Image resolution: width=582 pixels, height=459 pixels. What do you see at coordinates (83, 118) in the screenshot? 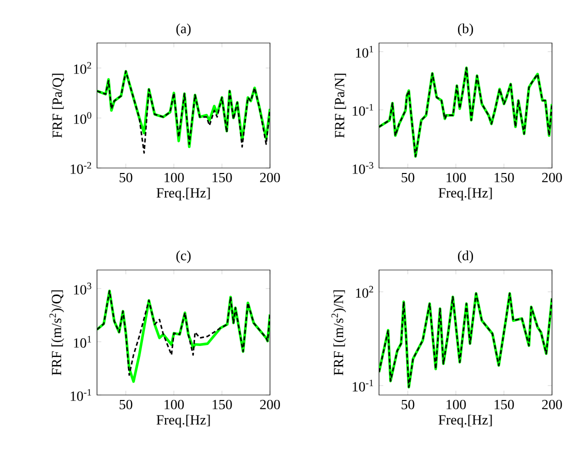
I see `y-tick-label: 10$^{0}$` at bounding box center [83, 118].